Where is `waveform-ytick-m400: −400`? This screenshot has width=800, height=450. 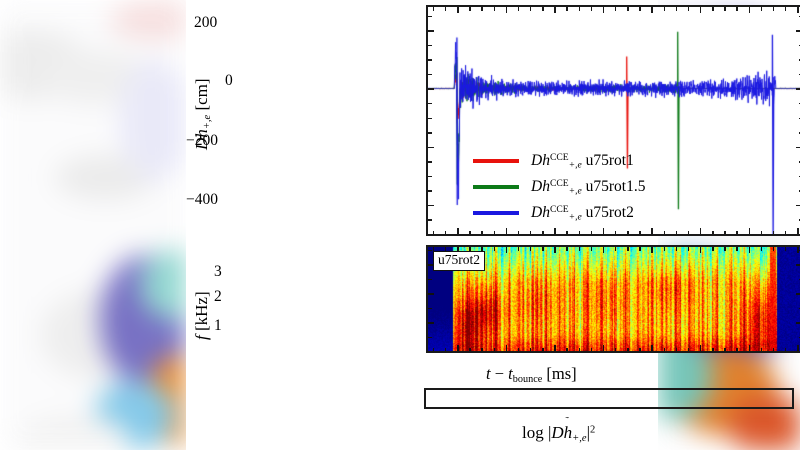
waveform-ytick-m400: −400 is located at coordinates (202, 199).